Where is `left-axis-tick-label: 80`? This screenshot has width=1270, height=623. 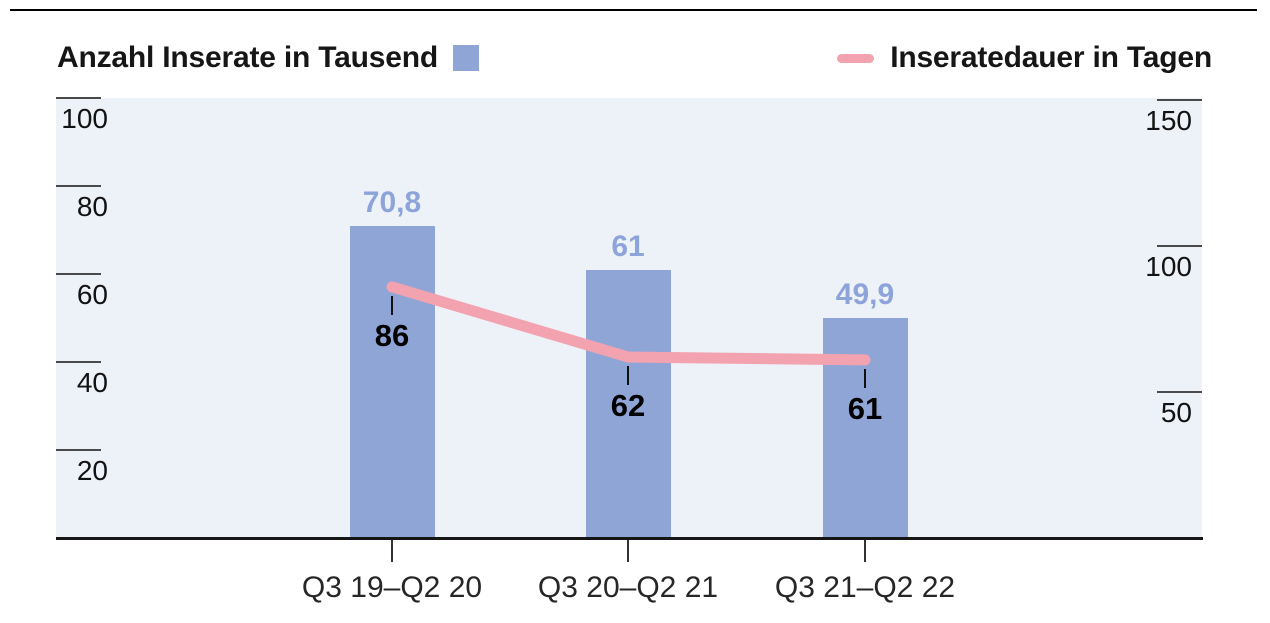
left-axis-tick-label: 80 is located at coordinates (92, 206).